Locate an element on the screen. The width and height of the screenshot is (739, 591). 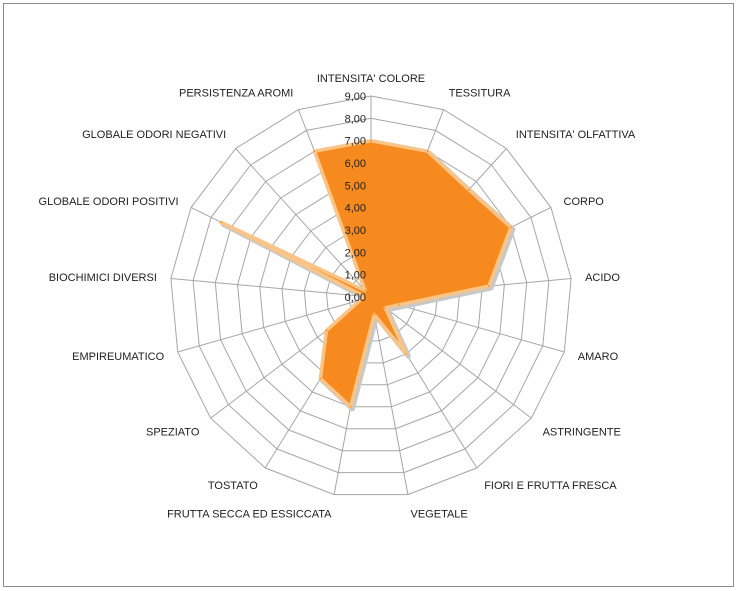
tick-label: 1,00 is located at coordinates (355, 276).